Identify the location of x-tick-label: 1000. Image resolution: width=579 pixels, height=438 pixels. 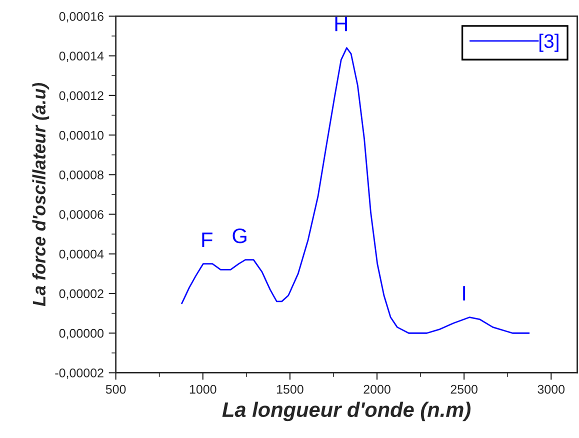
(203, 389).